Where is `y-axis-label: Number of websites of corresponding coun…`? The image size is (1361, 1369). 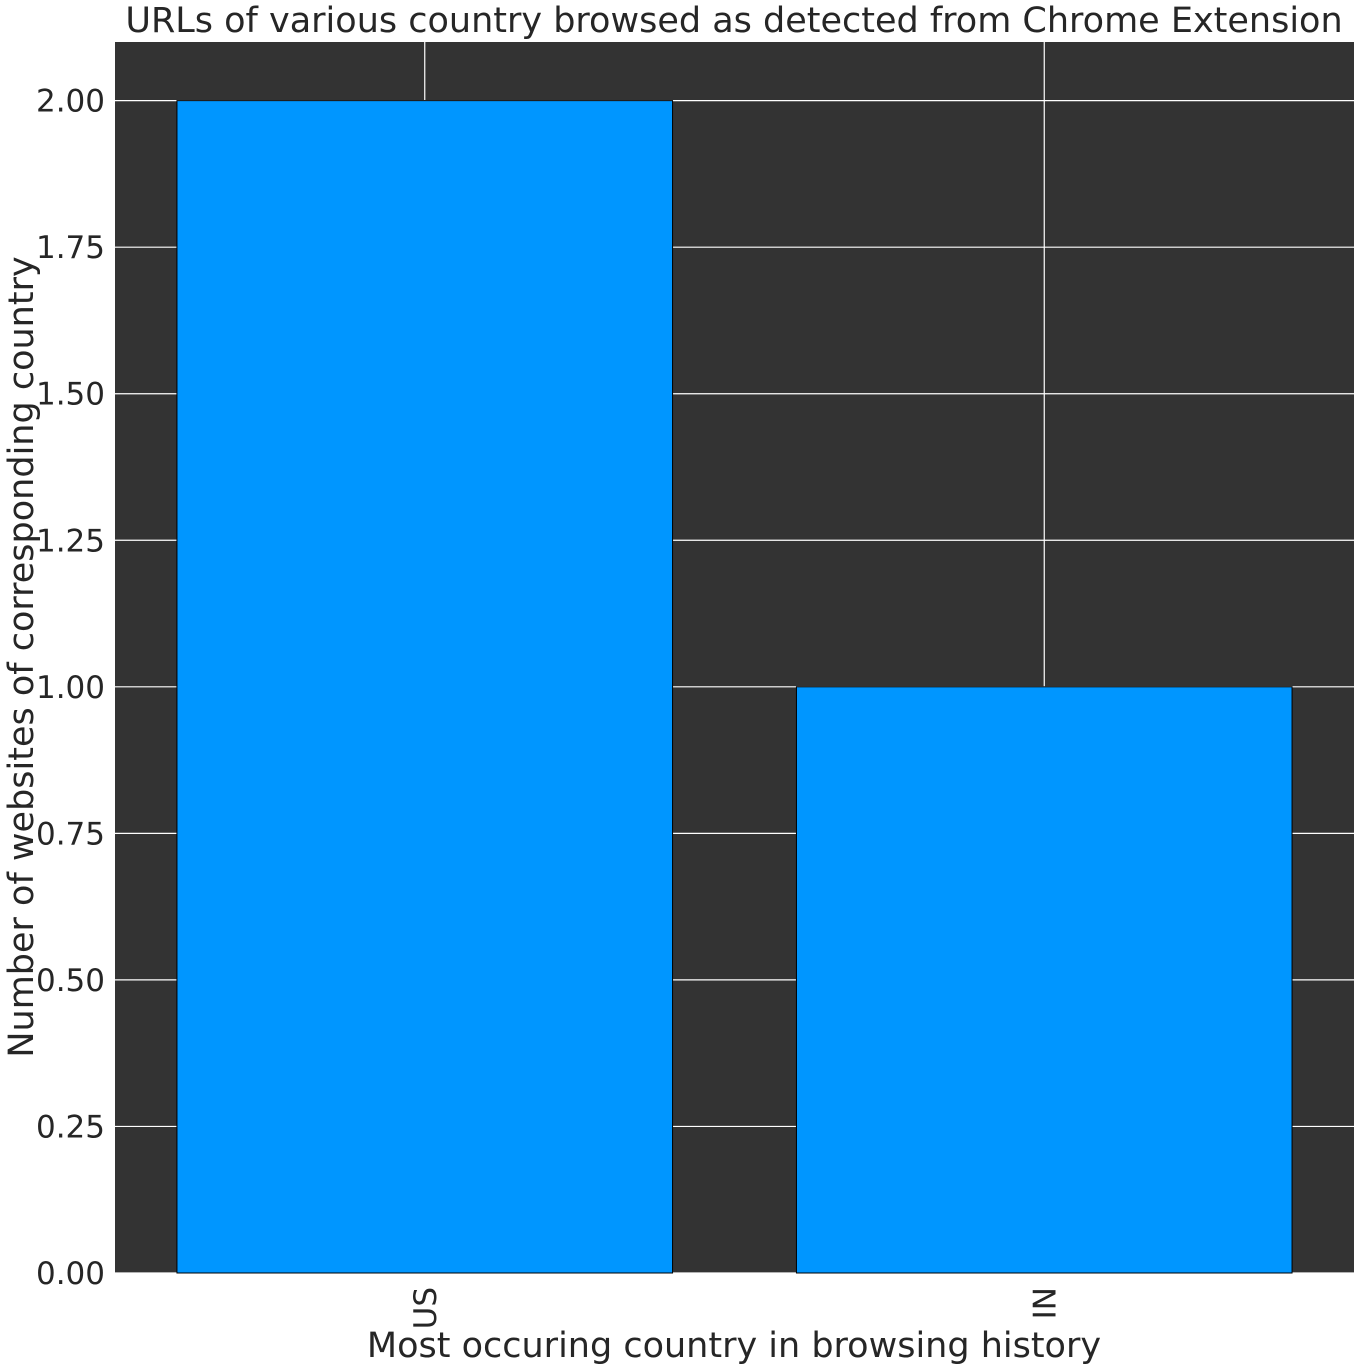 y-axis-label: Number of websites of corresponding coun… is located at coordinates (22, 656).